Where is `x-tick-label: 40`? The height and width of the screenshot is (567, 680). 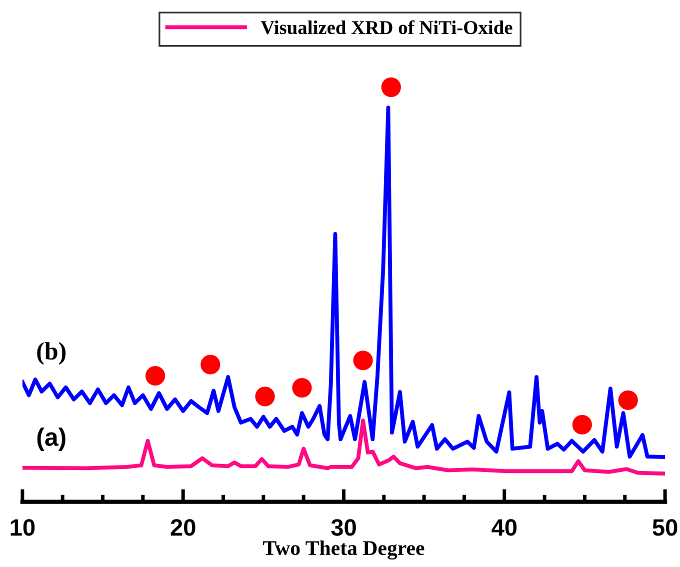 x-tick-label: 40 is located at coordinates (504, 527).